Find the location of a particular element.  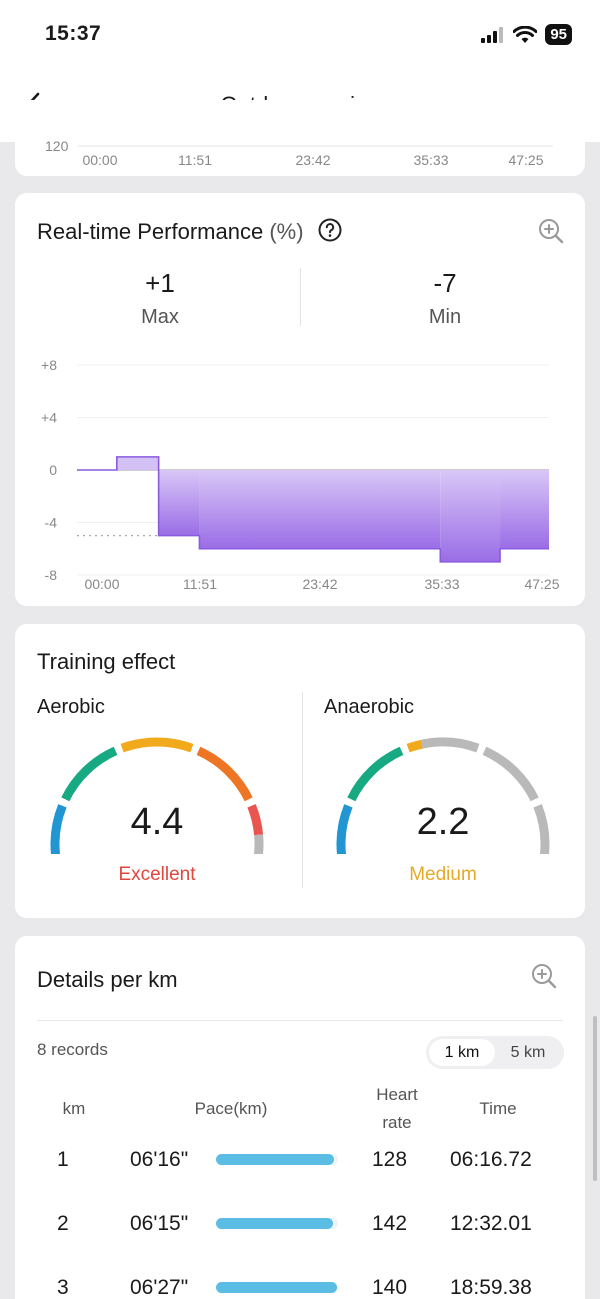

row-km: 1 is located at coordinates (63, 1159).